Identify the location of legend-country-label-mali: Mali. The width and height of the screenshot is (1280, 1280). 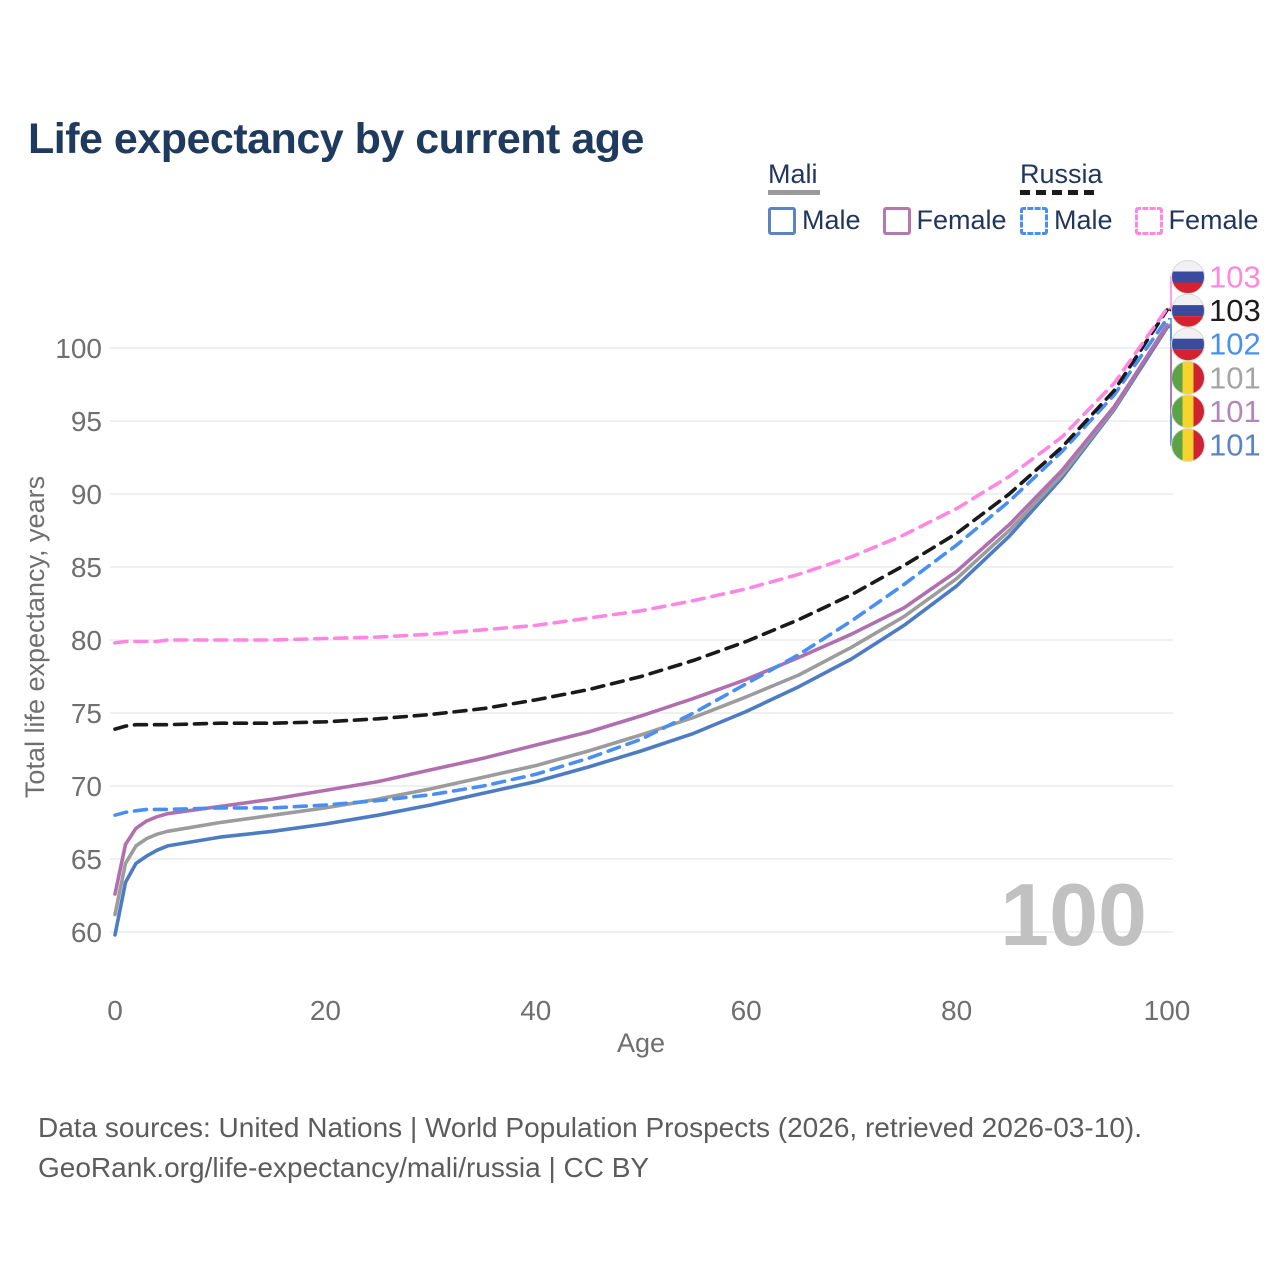
(793, 174).